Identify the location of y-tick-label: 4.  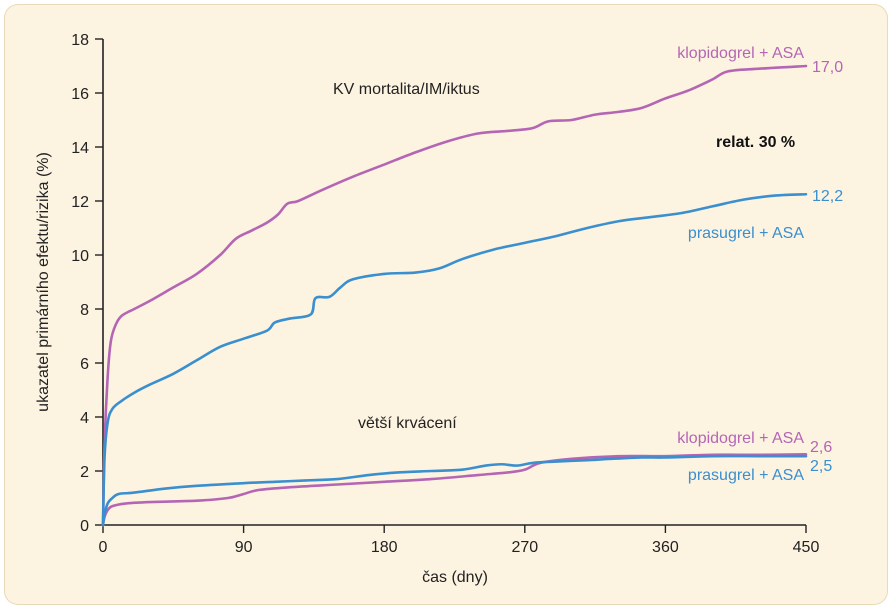
(84, 418).